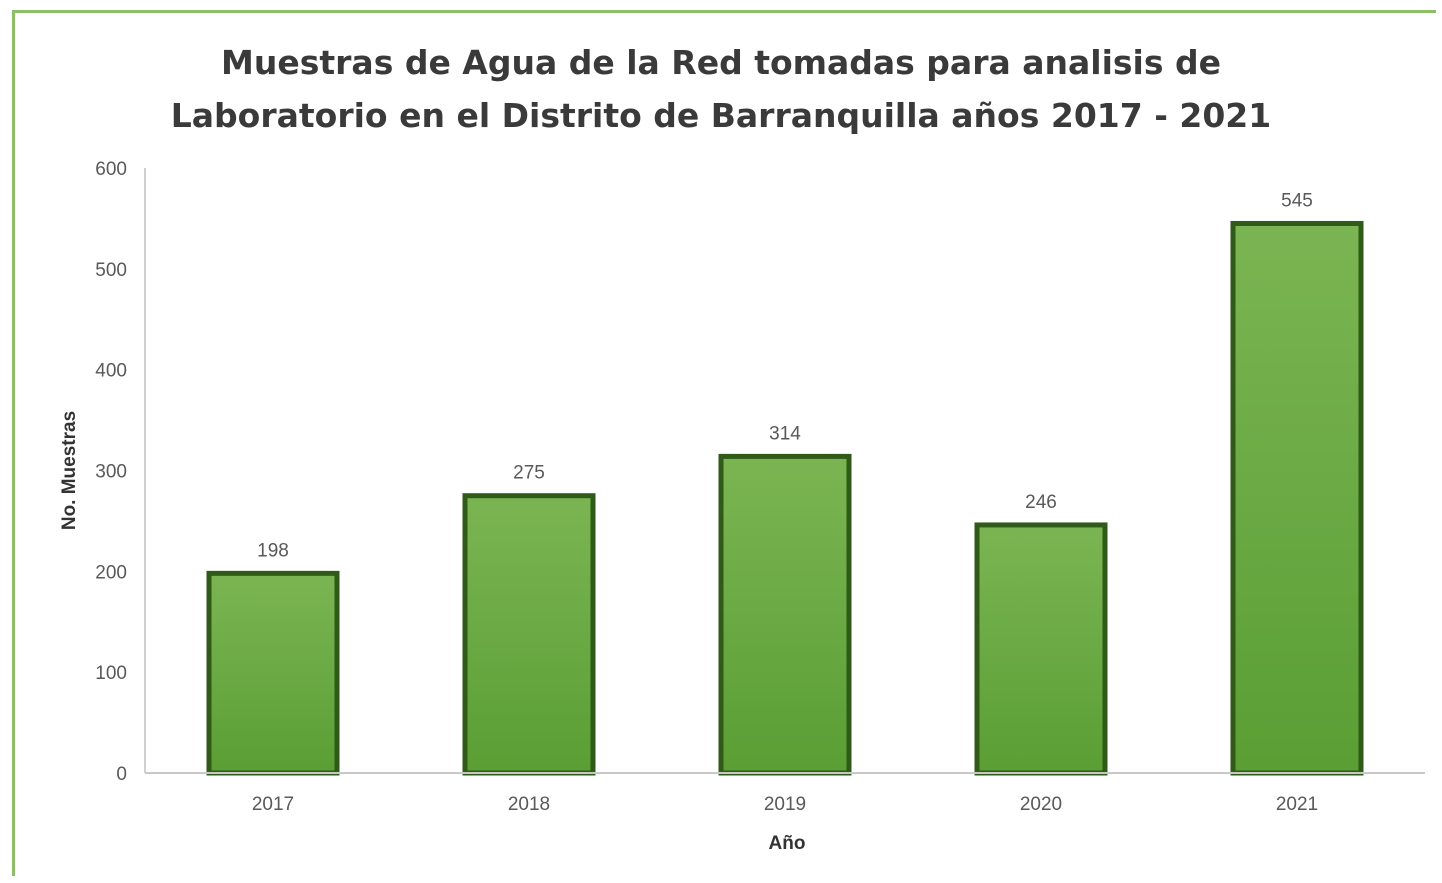 The width and height of the screenshot is (1442, 883). What do you see at coordinates (1297, 498) in the screenshot?
I see `bar-2021` at bounding box center [1297, 498].